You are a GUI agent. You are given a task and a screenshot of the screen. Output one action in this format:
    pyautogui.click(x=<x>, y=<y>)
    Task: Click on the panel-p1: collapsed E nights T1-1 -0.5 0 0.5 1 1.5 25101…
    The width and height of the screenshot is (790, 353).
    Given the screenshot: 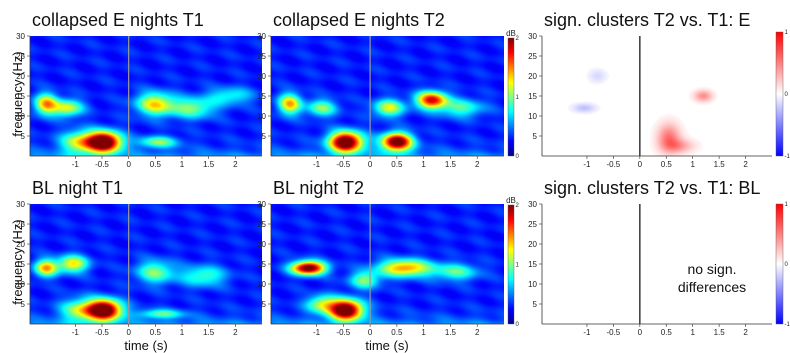 What is the action you would take?
    pyautogui.click(x=136, y=89)
    